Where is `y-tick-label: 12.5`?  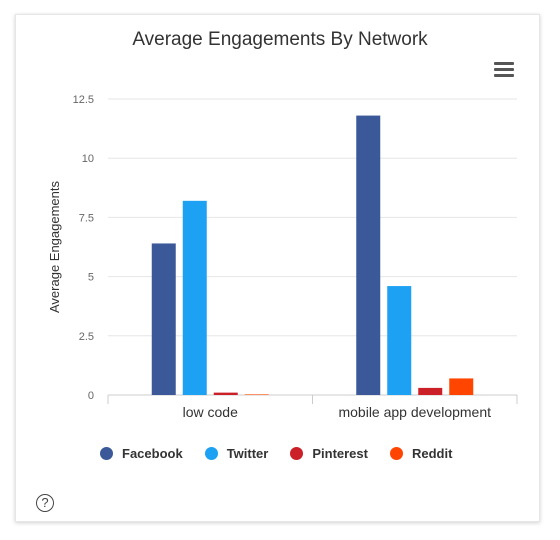 y-tick-label: 12.5 is located at coordinates (83, 100).